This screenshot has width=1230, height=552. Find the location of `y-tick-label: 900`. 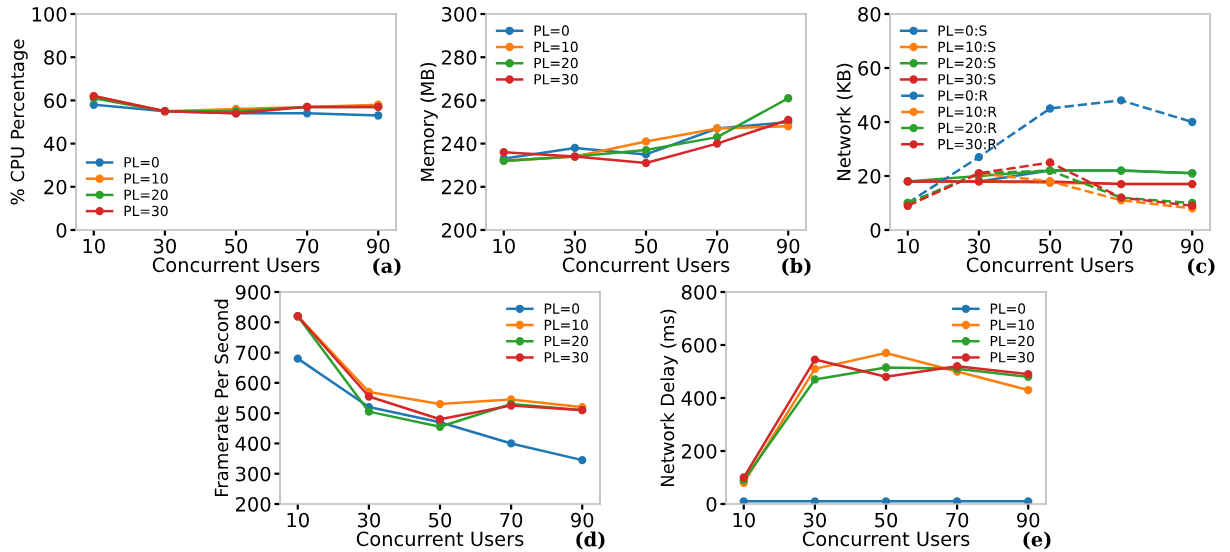

y-tick-label: 900 is located at coordinates (253, 292).